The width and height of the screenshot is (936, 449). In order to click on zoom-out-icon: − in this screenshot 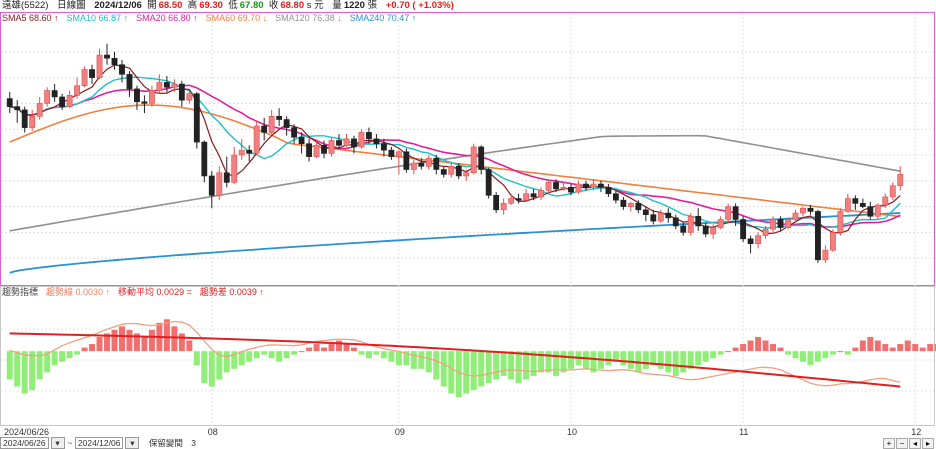, I will do `click(902, 443)`.